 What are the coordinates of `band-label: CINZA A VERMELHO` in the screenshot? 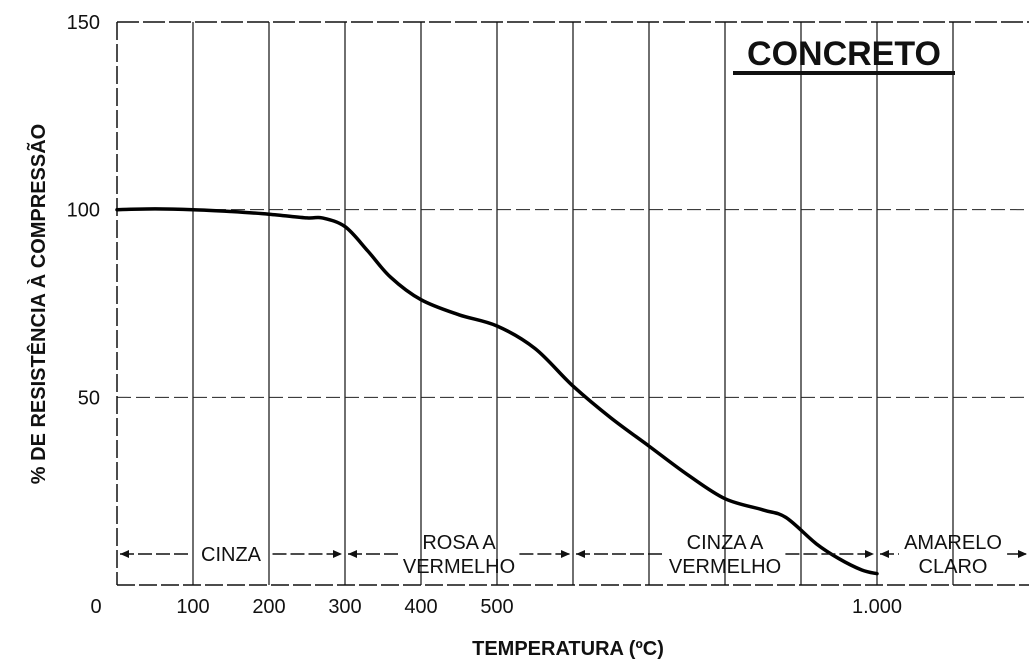 It's located at (725, 555).